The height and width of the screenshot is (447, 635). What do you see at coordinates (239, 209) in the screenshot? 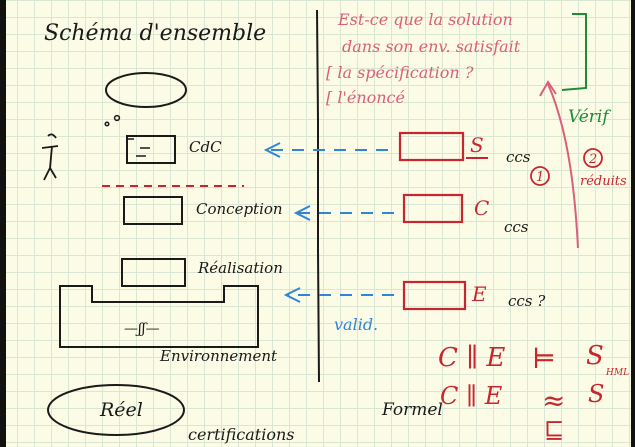
I see `conception-label: Conception` at bounding box center [239, 209].